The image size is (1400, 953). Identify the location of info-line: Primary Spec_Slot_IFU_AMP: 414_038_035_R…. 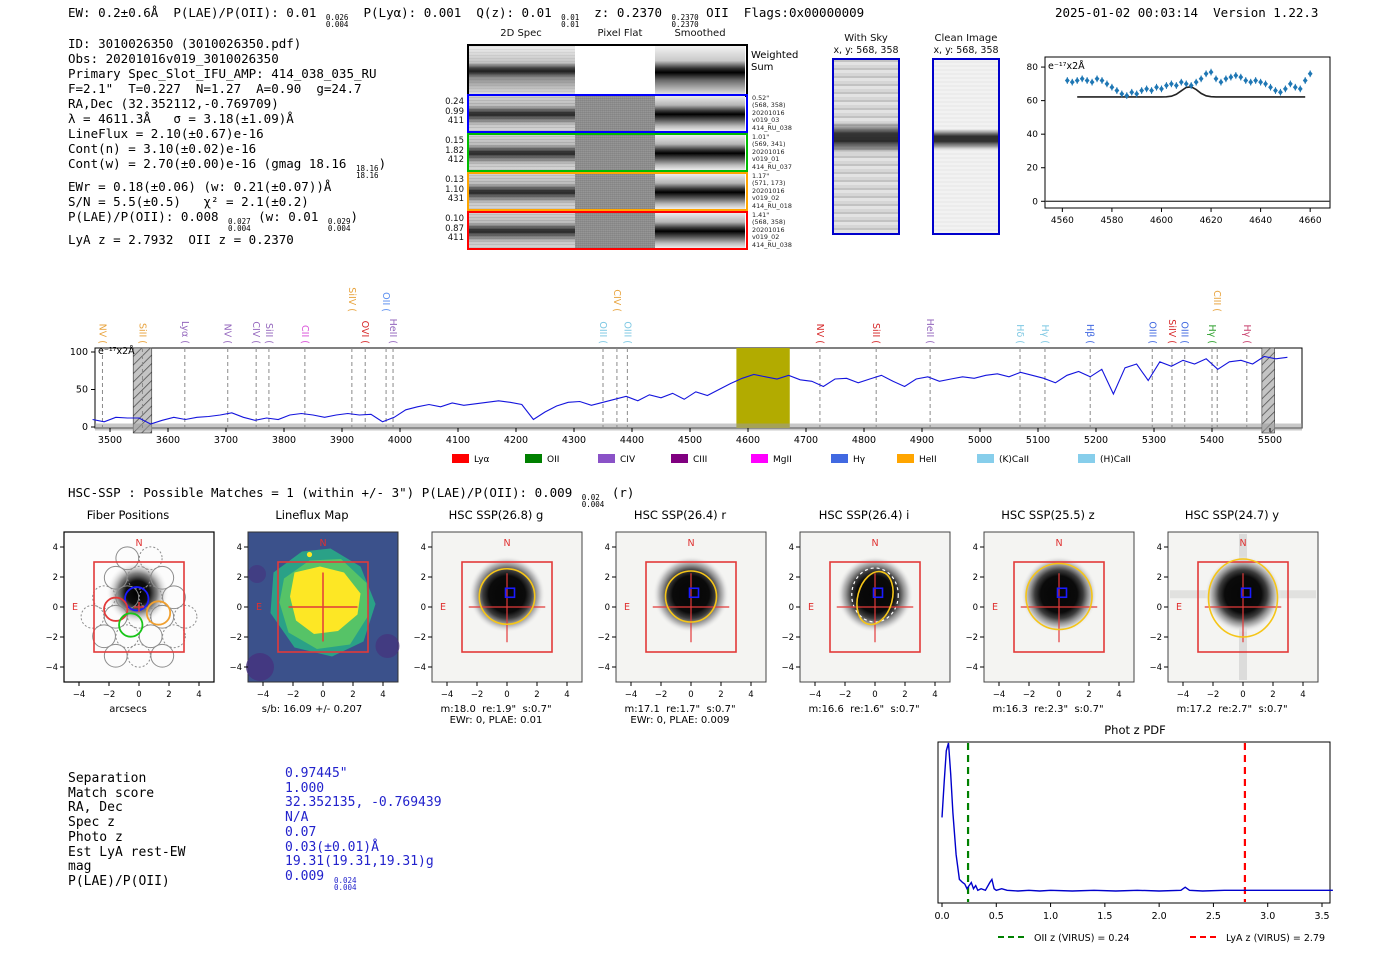
(222, 73).